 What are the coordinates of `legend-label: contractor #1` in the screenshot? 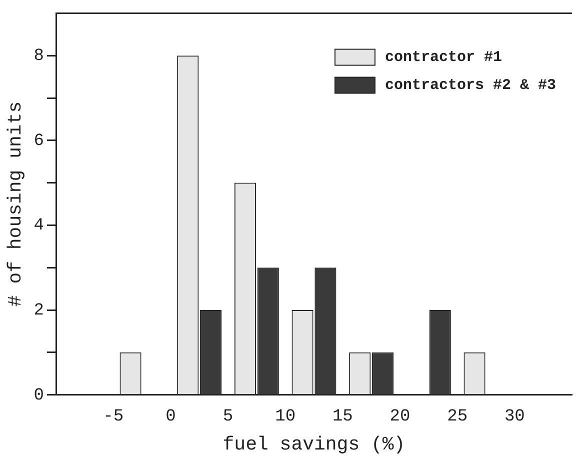 It's located at (443, 57).